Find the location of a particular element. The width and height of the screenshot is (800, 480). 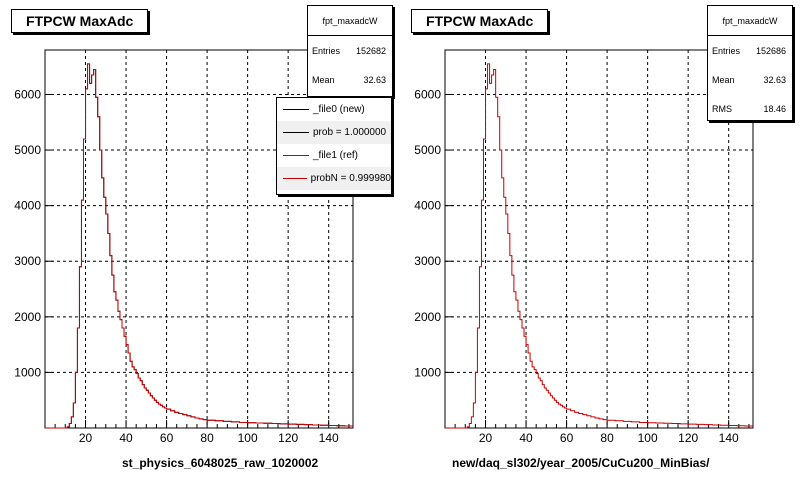

stats-entries-value: 152682 is located at coordinates (370, 50).